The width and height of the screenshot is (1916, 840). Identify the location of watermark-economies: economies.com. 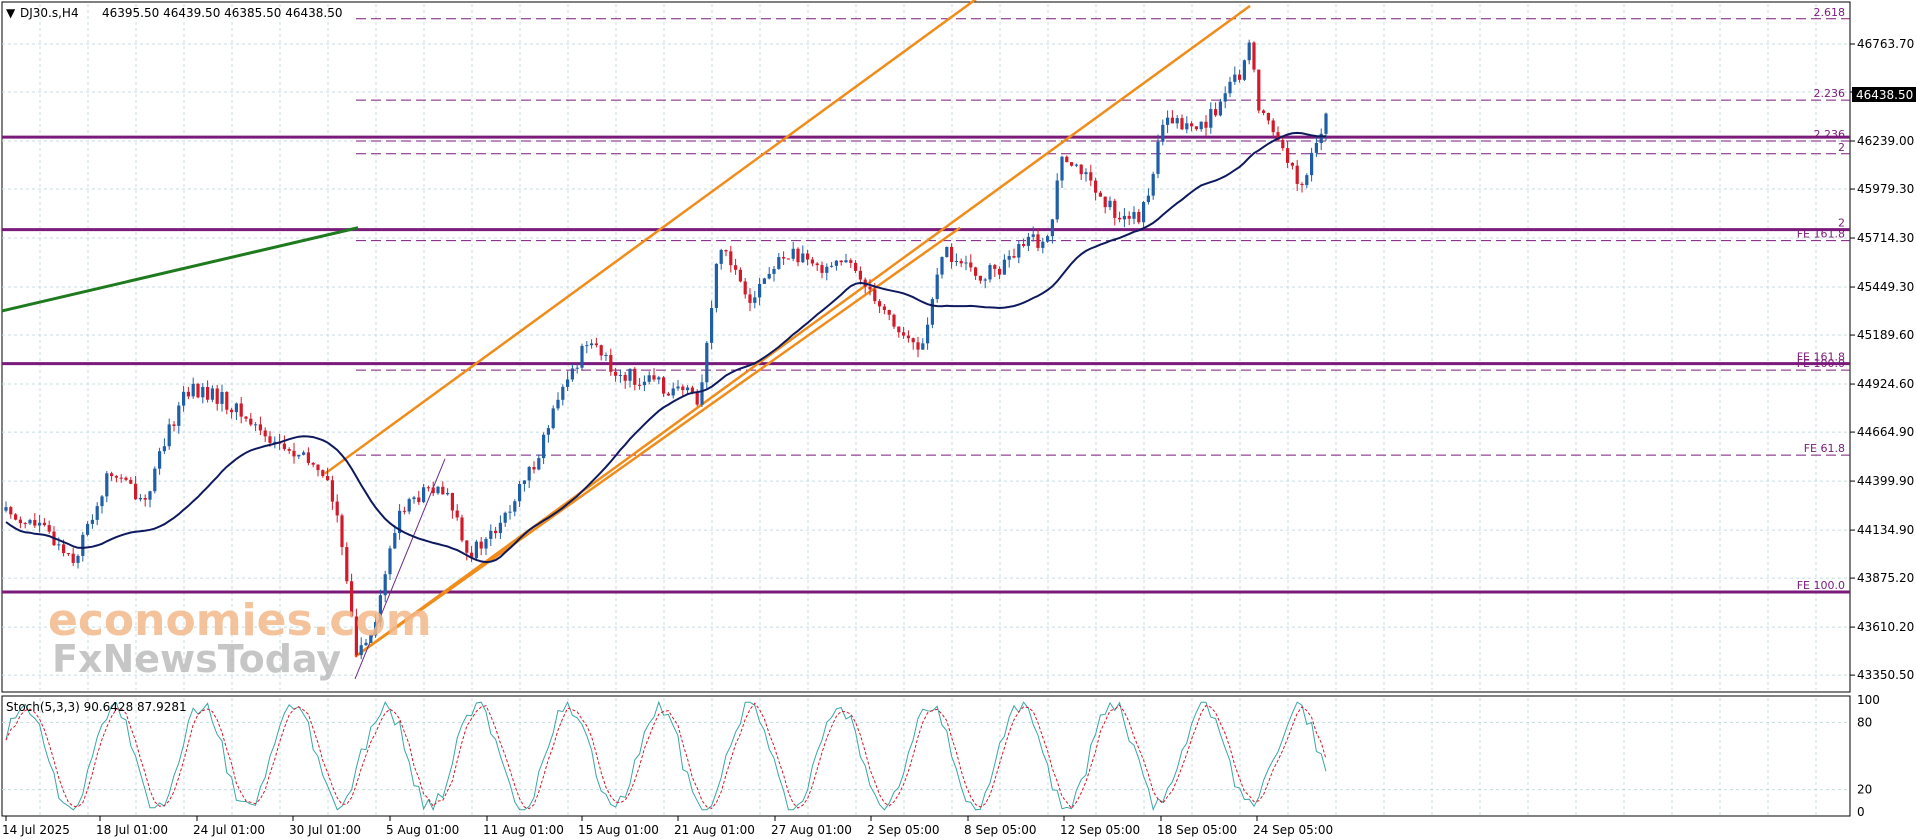
(240, 620).